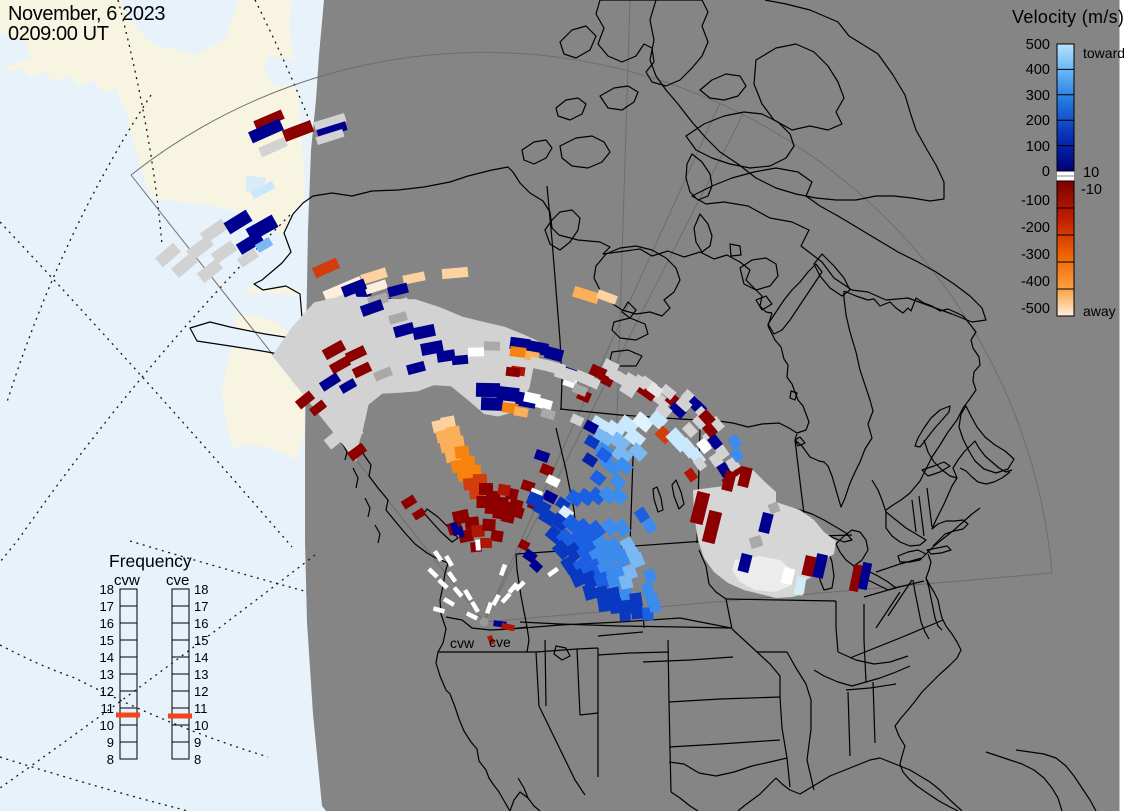  What do you see at coordinates (1038, 121) in the screenshot?
I see `svg-text: 200` at bounding box center [1038, 121].